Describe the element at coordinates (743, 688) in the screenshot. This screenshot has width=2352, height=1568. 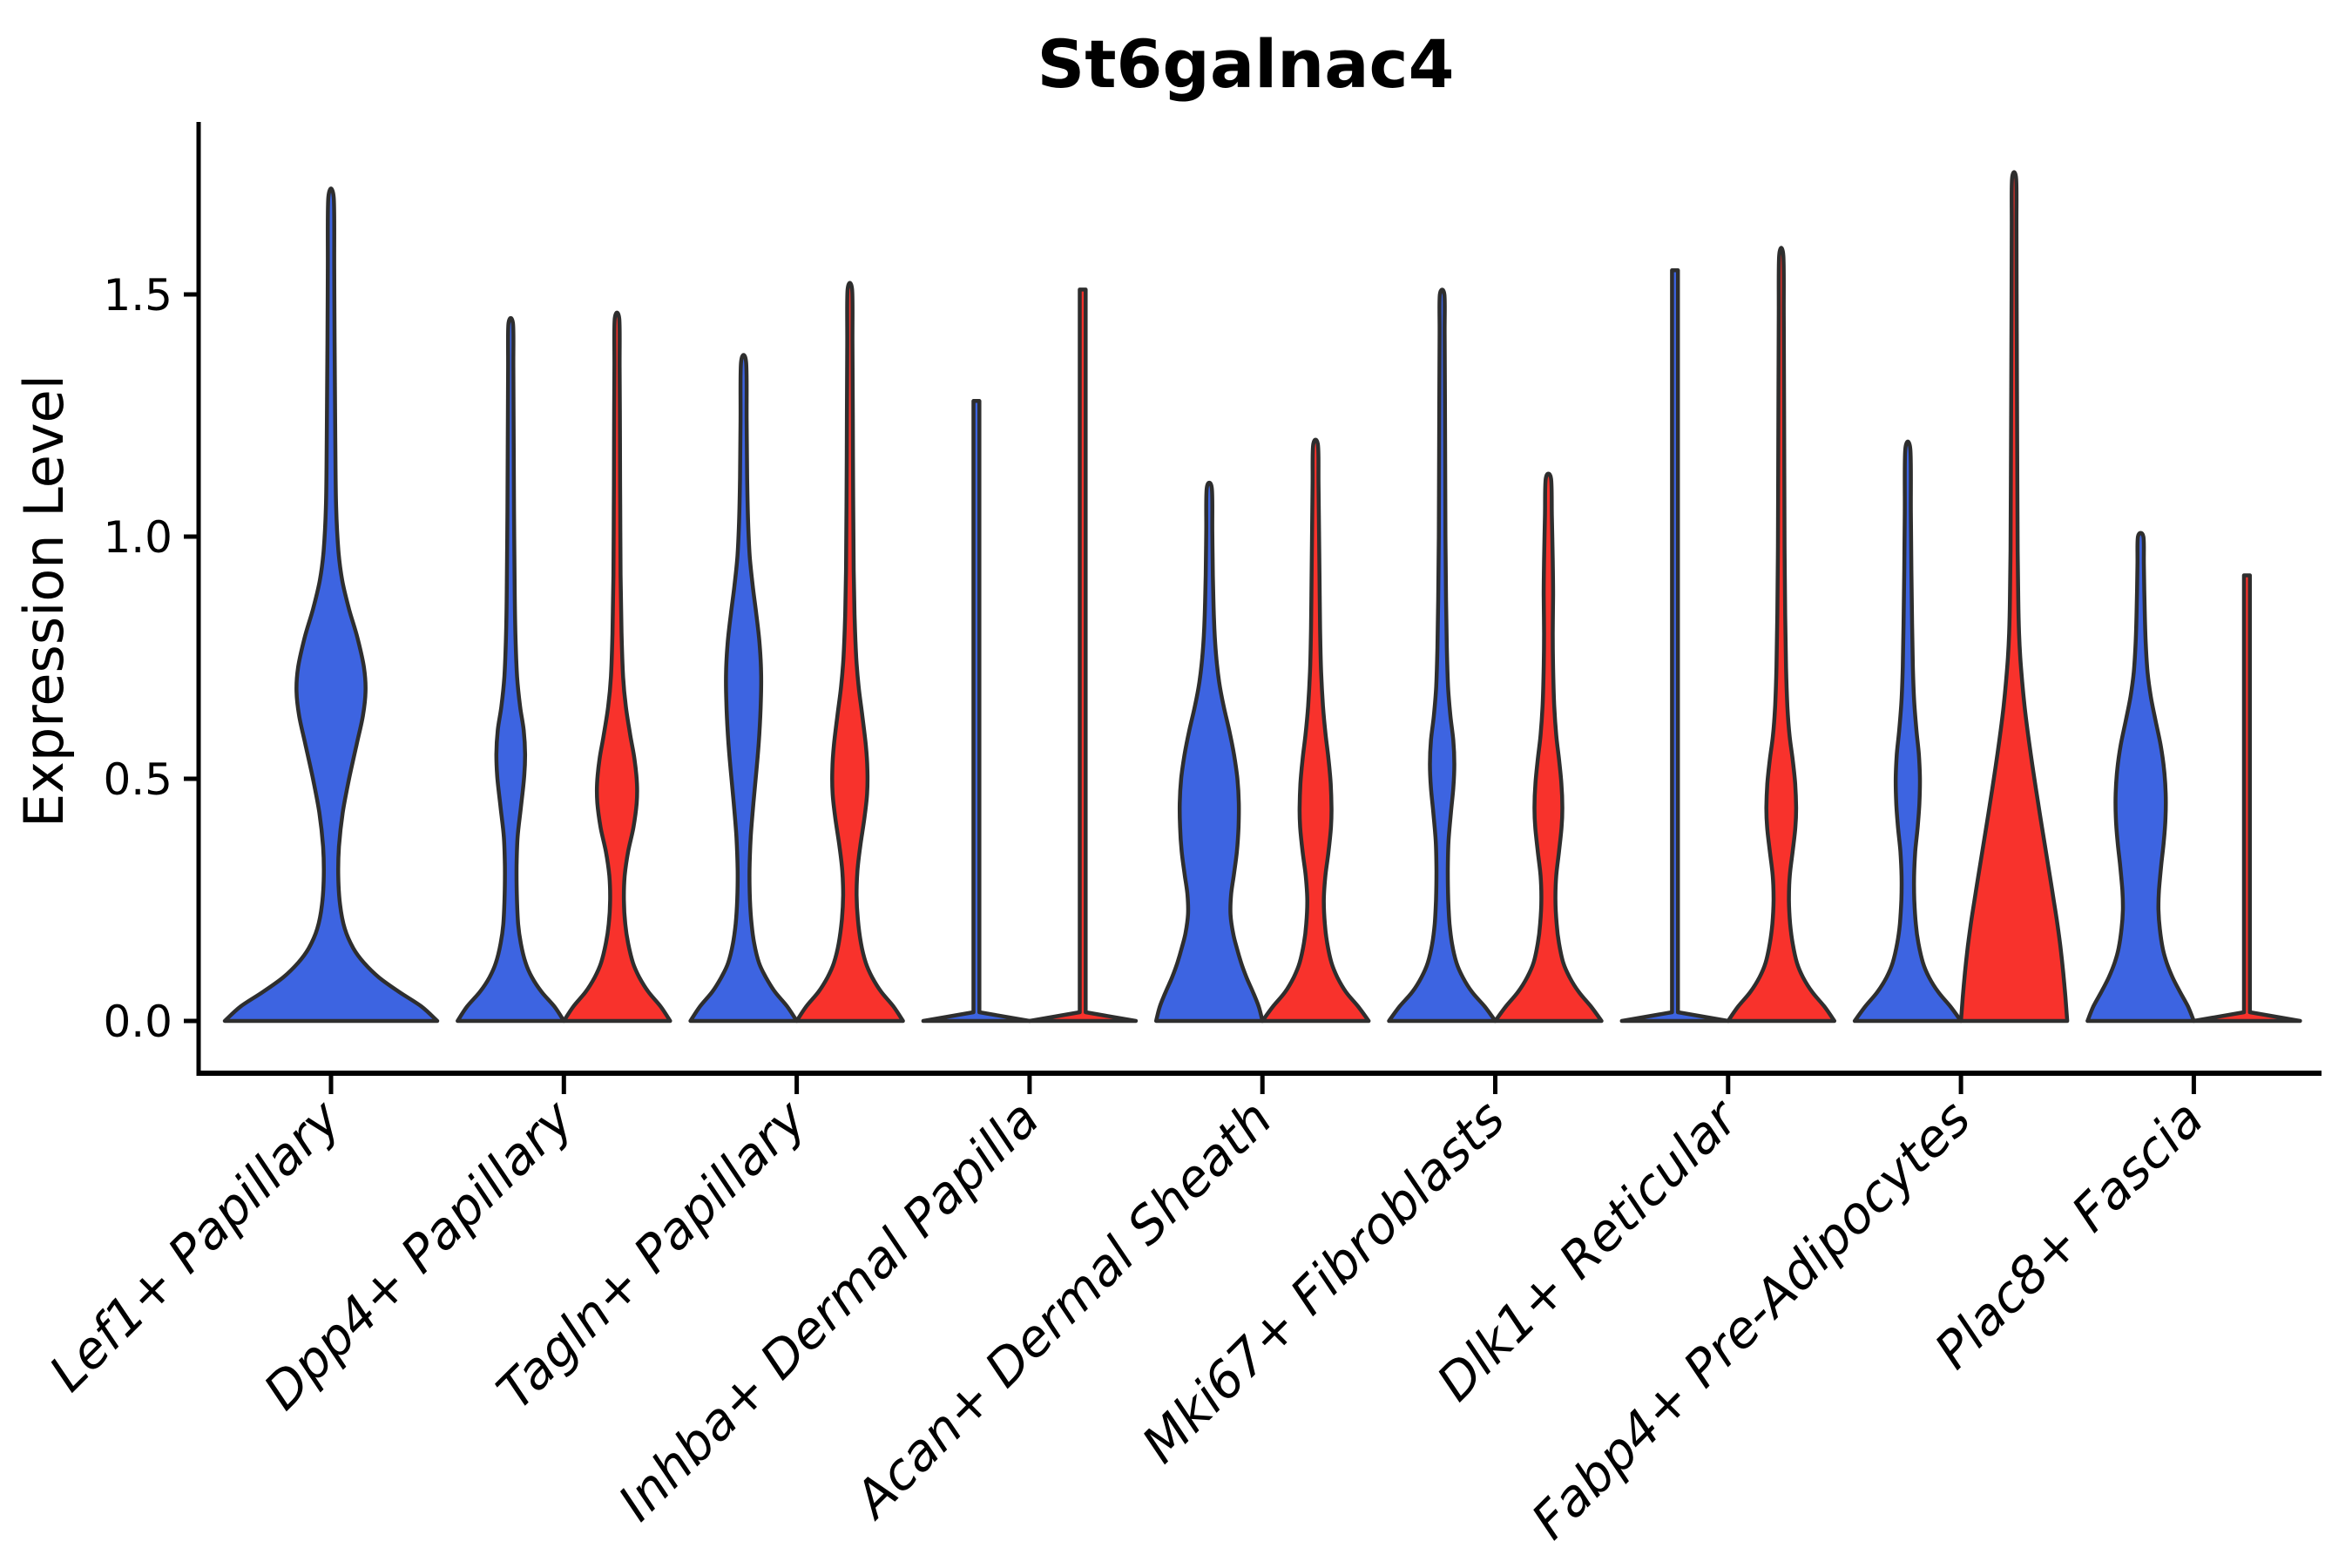
I see `violin-tagln-papillary-blue` at that location.